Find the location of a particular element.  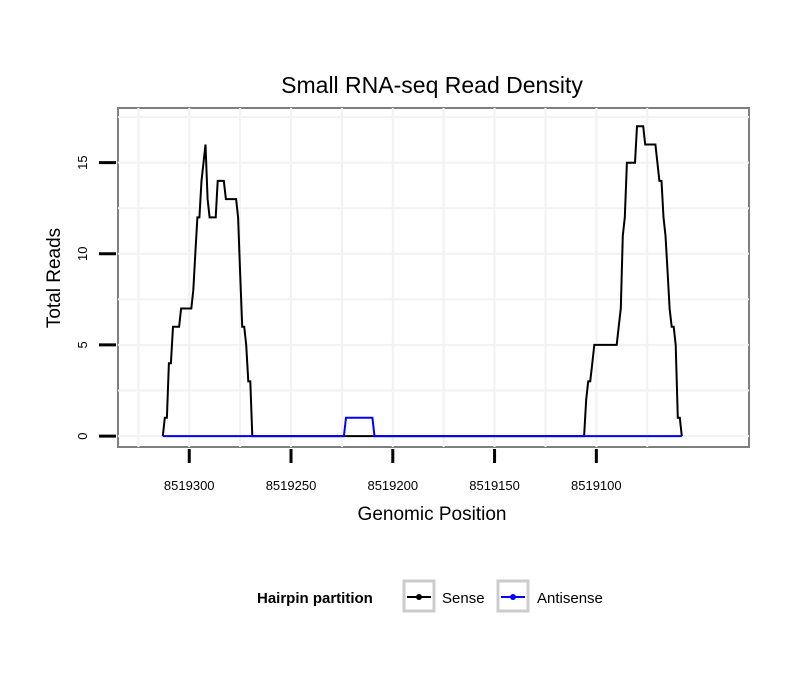

x-tick-label: 8519150 is located at coordinates (494, 485).